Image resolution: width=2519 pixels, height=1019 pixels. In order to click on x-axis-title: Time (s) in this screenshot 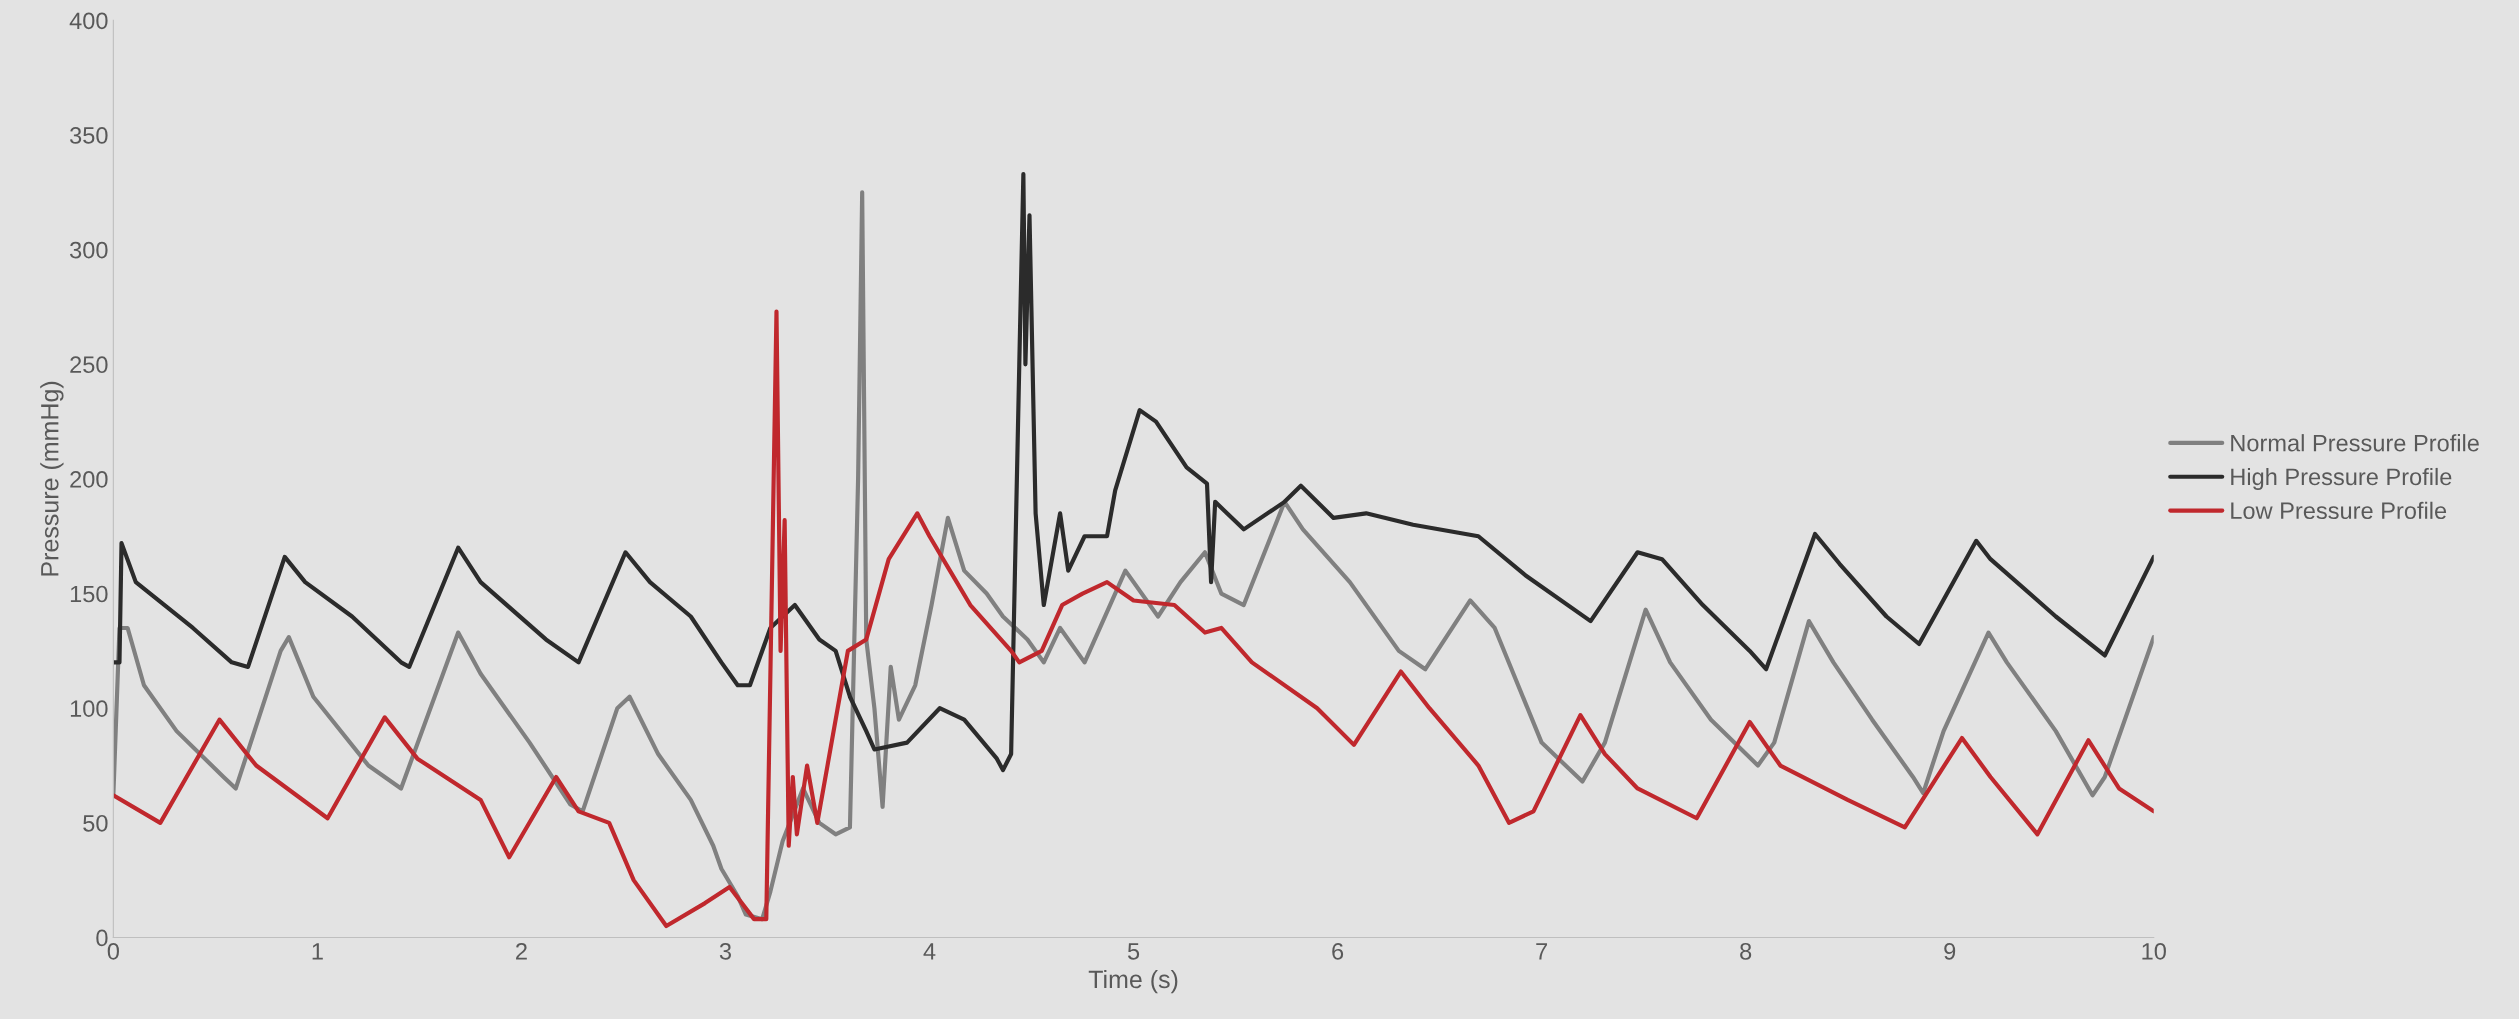, I will do `click(1133, 981)`.